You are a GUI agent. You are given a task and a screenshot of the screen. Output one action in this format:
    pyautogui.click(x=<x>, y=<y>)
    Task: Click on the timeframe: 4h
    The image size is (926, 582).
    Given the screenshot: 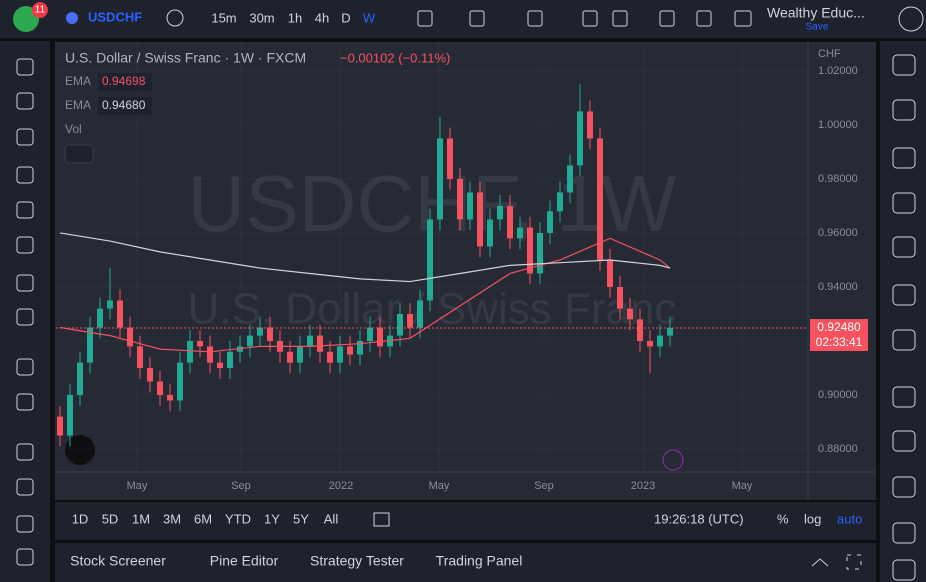 What is the action you would take?
    pyautogui.click(x=322, y=17)
    